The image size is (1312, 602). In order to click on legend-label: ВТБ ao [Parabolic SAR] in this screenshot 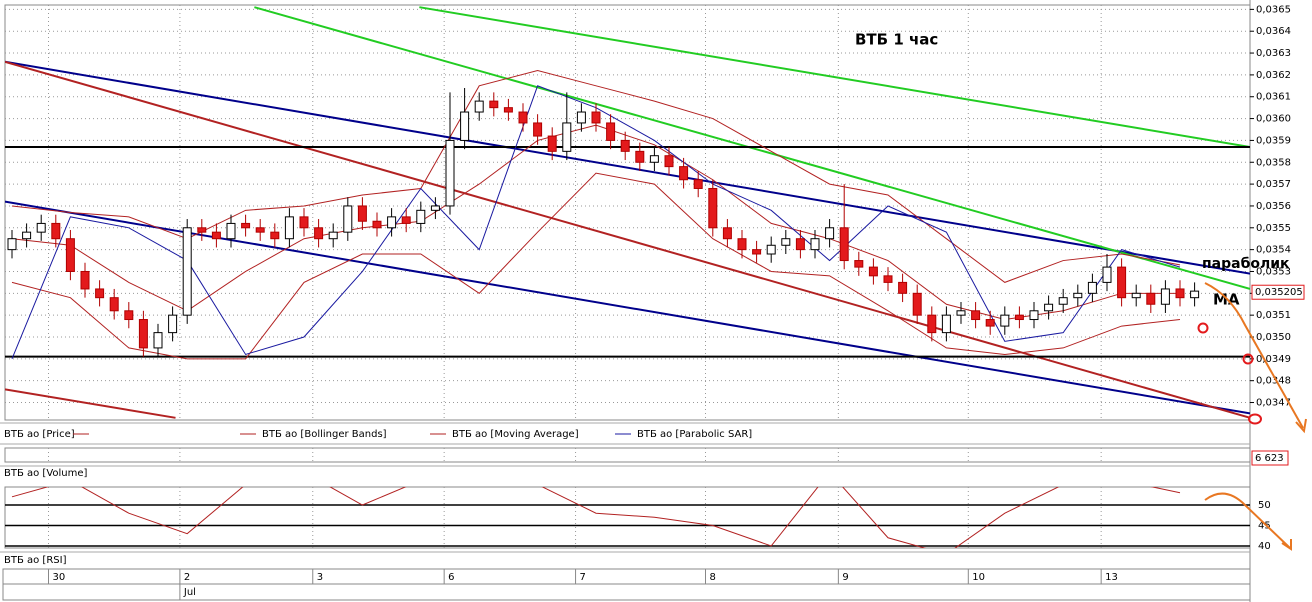, I will do `click(694, 434)`.